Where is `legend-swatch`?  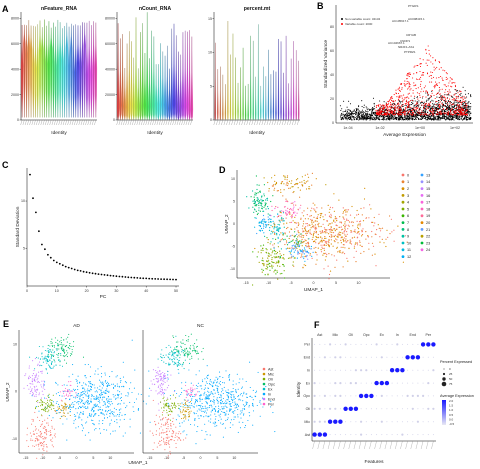 legend-swatch is located at coordinates (422, 195).